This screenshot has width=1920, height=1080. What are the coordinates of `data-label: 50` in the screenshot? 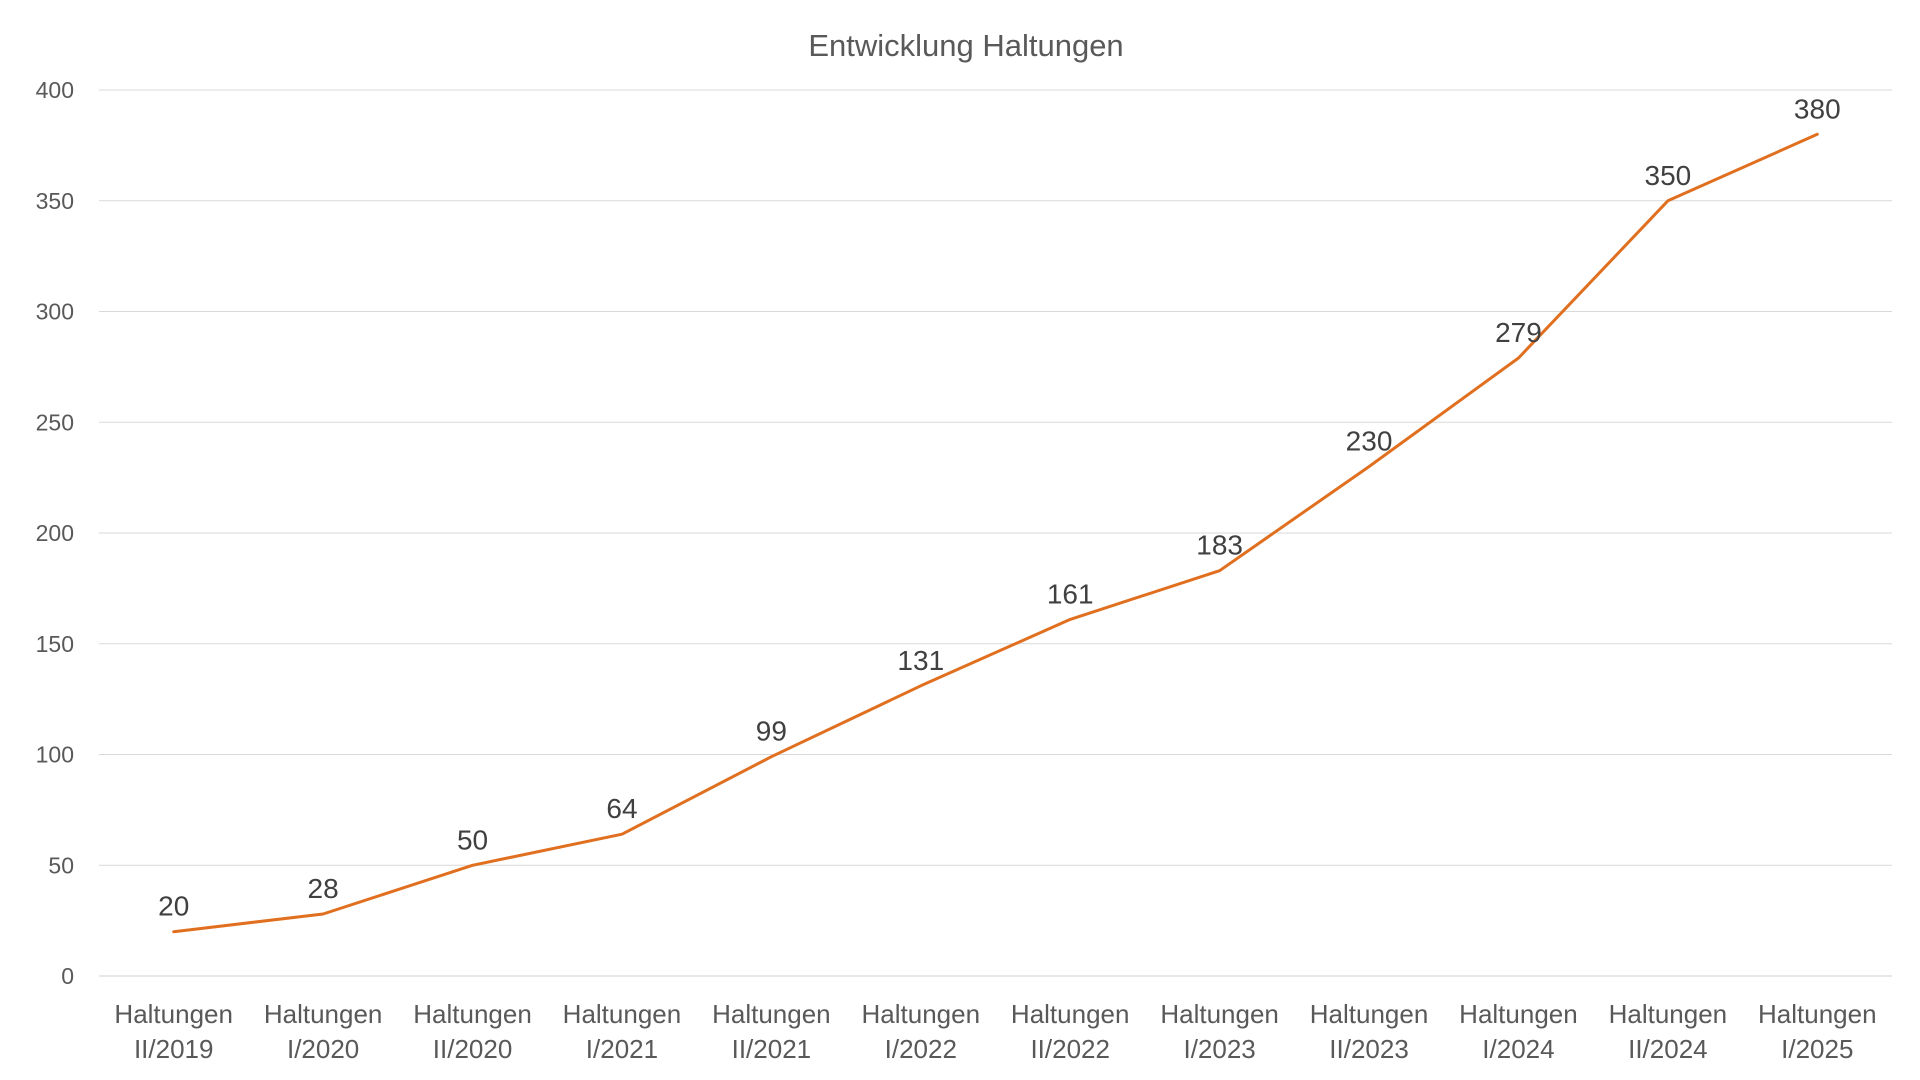 It's located at (472, 839).